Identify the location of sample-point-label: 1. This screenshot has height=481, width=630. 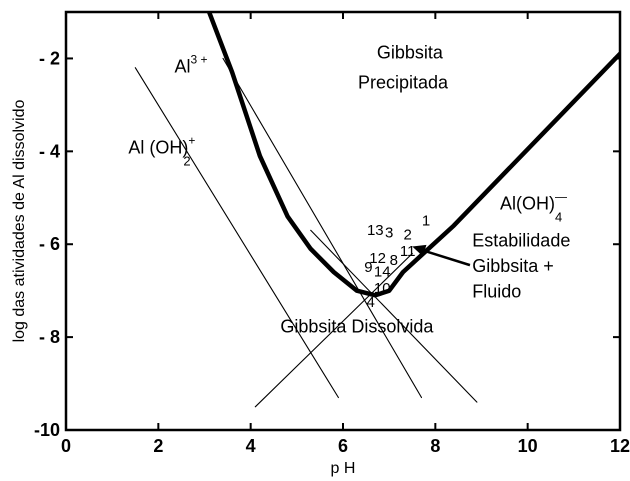
(426, 221).